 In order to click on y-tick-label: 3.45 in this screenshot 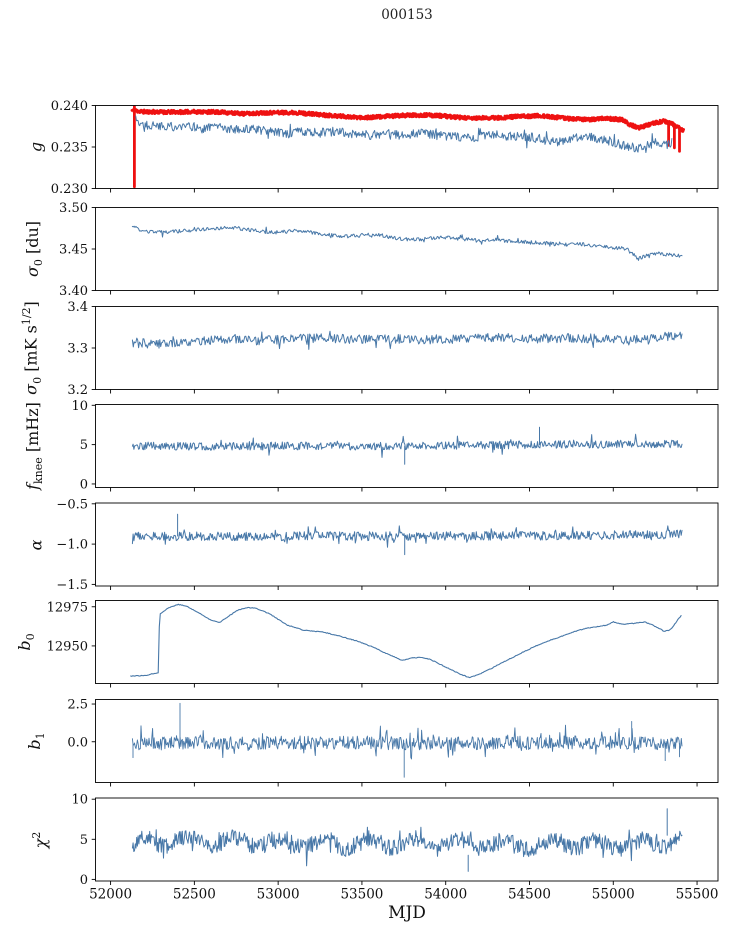, I will do `click(73, 250)`.